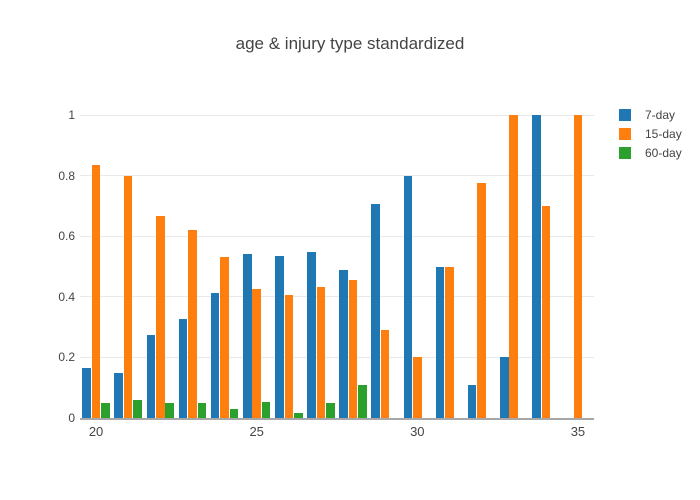 The width and height of the screenshot is (700, 500). I want to click on legend-label: 60-day, so click(663, 152).